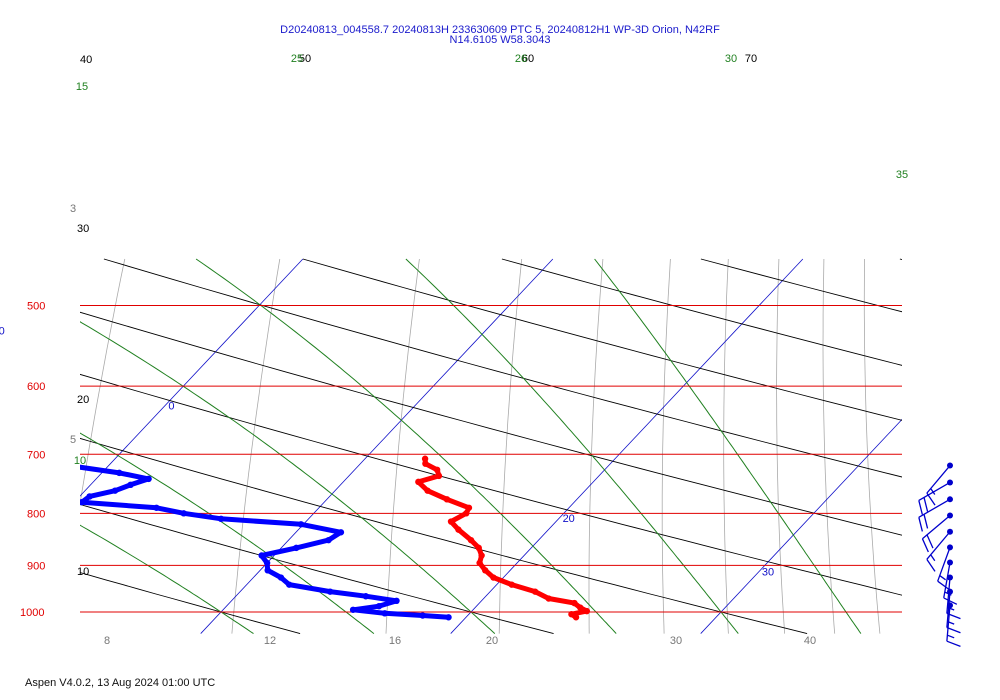  I want to click on moist-adiabat-label: 15, so click(82, 87).